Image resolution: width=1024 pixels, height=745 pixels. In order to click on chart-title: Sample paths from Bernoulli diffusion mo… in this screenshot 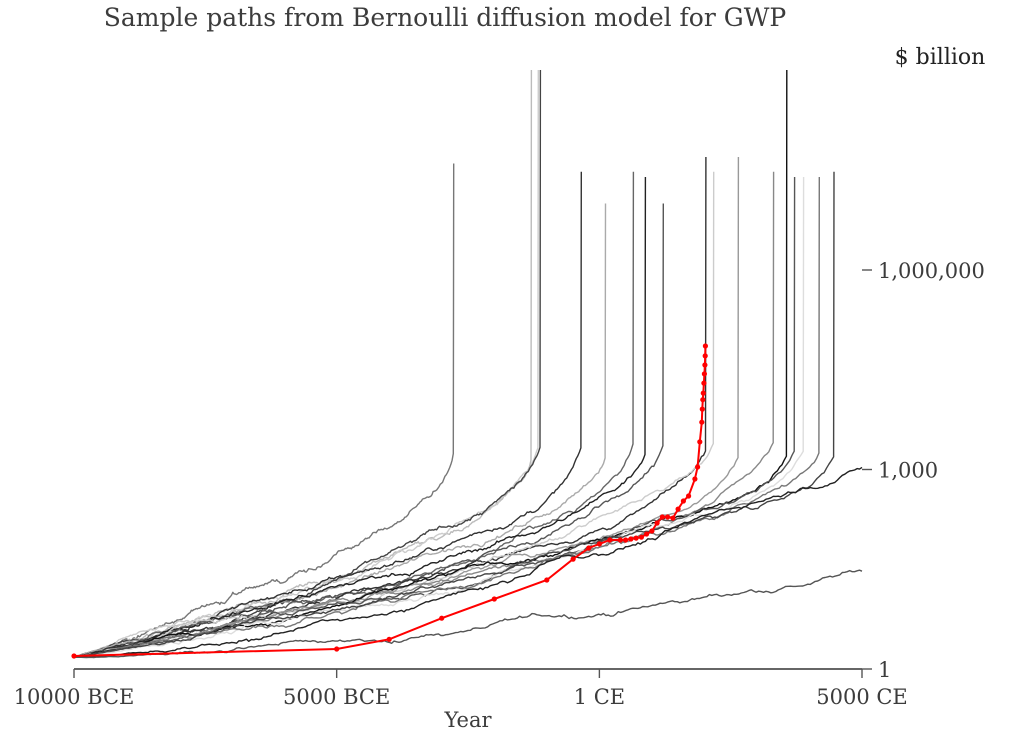, I will do `click(445, 17)`.